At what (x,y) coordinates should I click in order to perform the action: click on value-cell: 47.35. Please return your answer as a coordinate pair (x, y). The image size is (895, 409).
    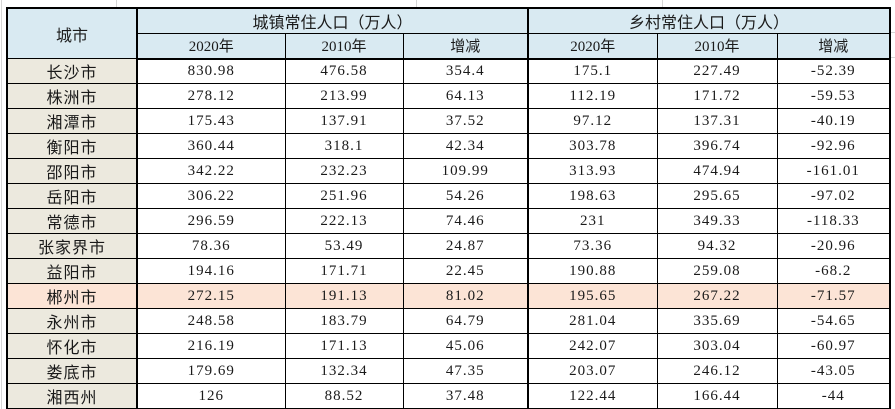
    Looking at the image, I should click on (466, 371).